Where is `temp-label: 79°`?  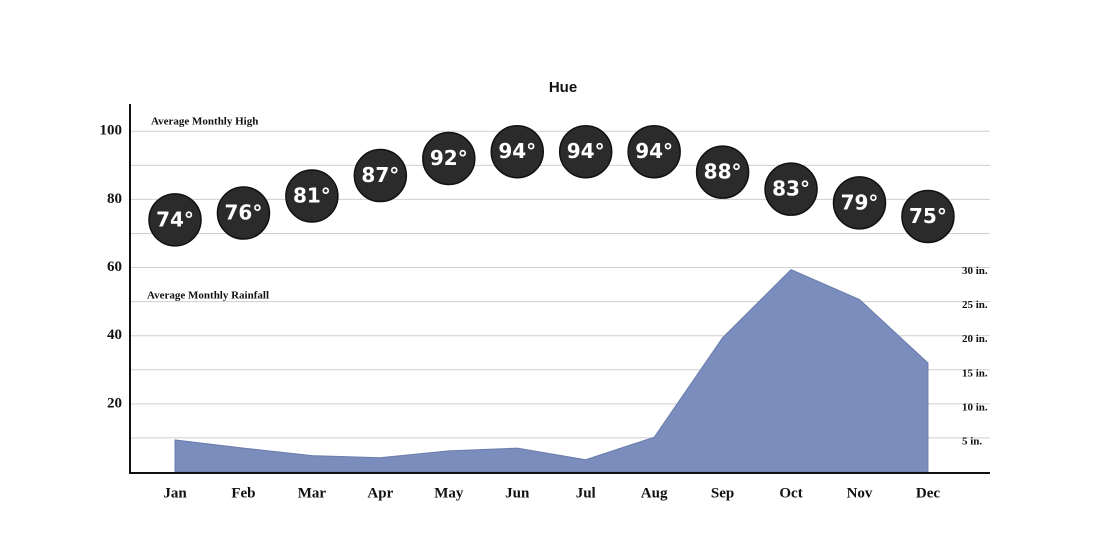
temp-label: 79° is located at coordinates (860, 202).